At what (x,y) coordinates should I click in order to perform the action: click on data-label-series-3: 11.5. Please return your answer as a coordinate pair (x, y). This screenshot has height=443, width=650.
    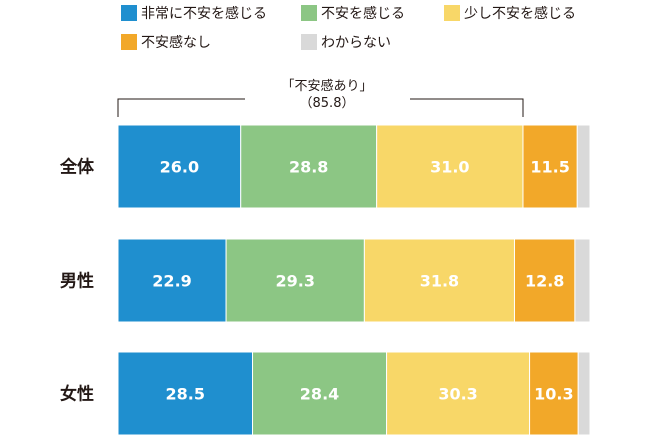
    Looking at the image, I should click on (549, 167).